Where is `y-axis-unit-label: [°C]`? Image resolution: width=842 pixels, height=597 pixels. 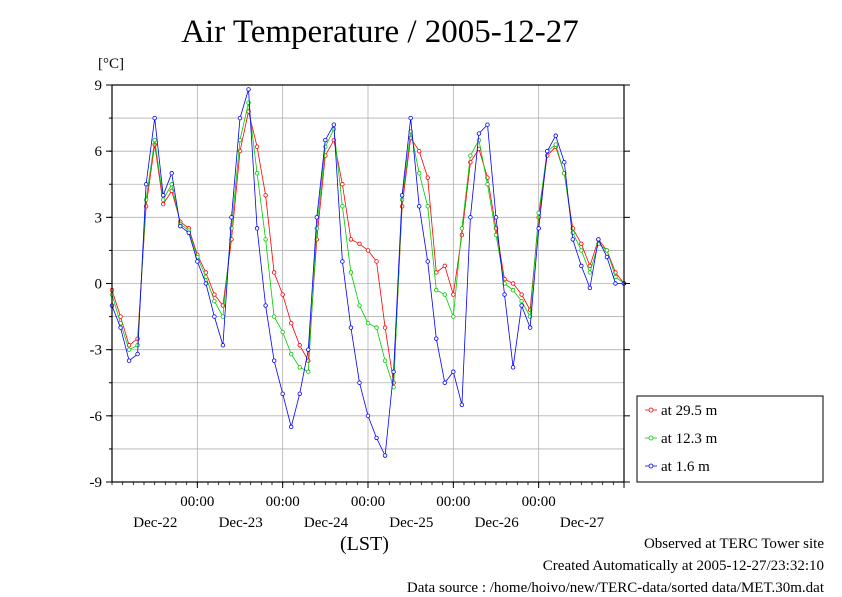 y-axis-unit-label: [°C] is located at coordinates (111, 64).